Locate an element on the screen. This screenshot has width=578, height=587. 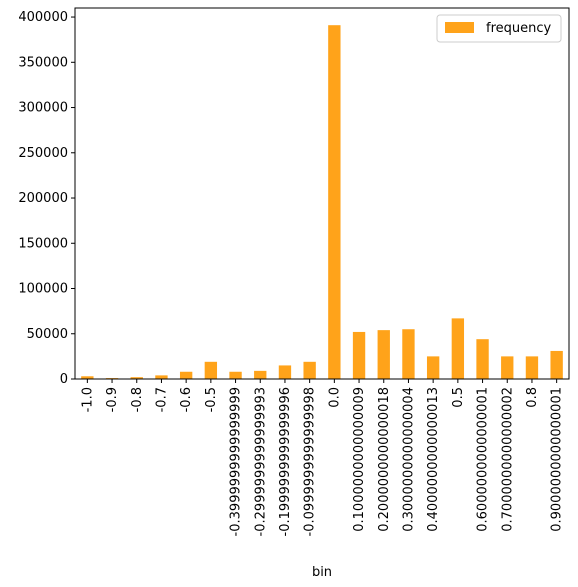
x-tick-label: -0.2999999999999993 is located at coordinates (260, 461).